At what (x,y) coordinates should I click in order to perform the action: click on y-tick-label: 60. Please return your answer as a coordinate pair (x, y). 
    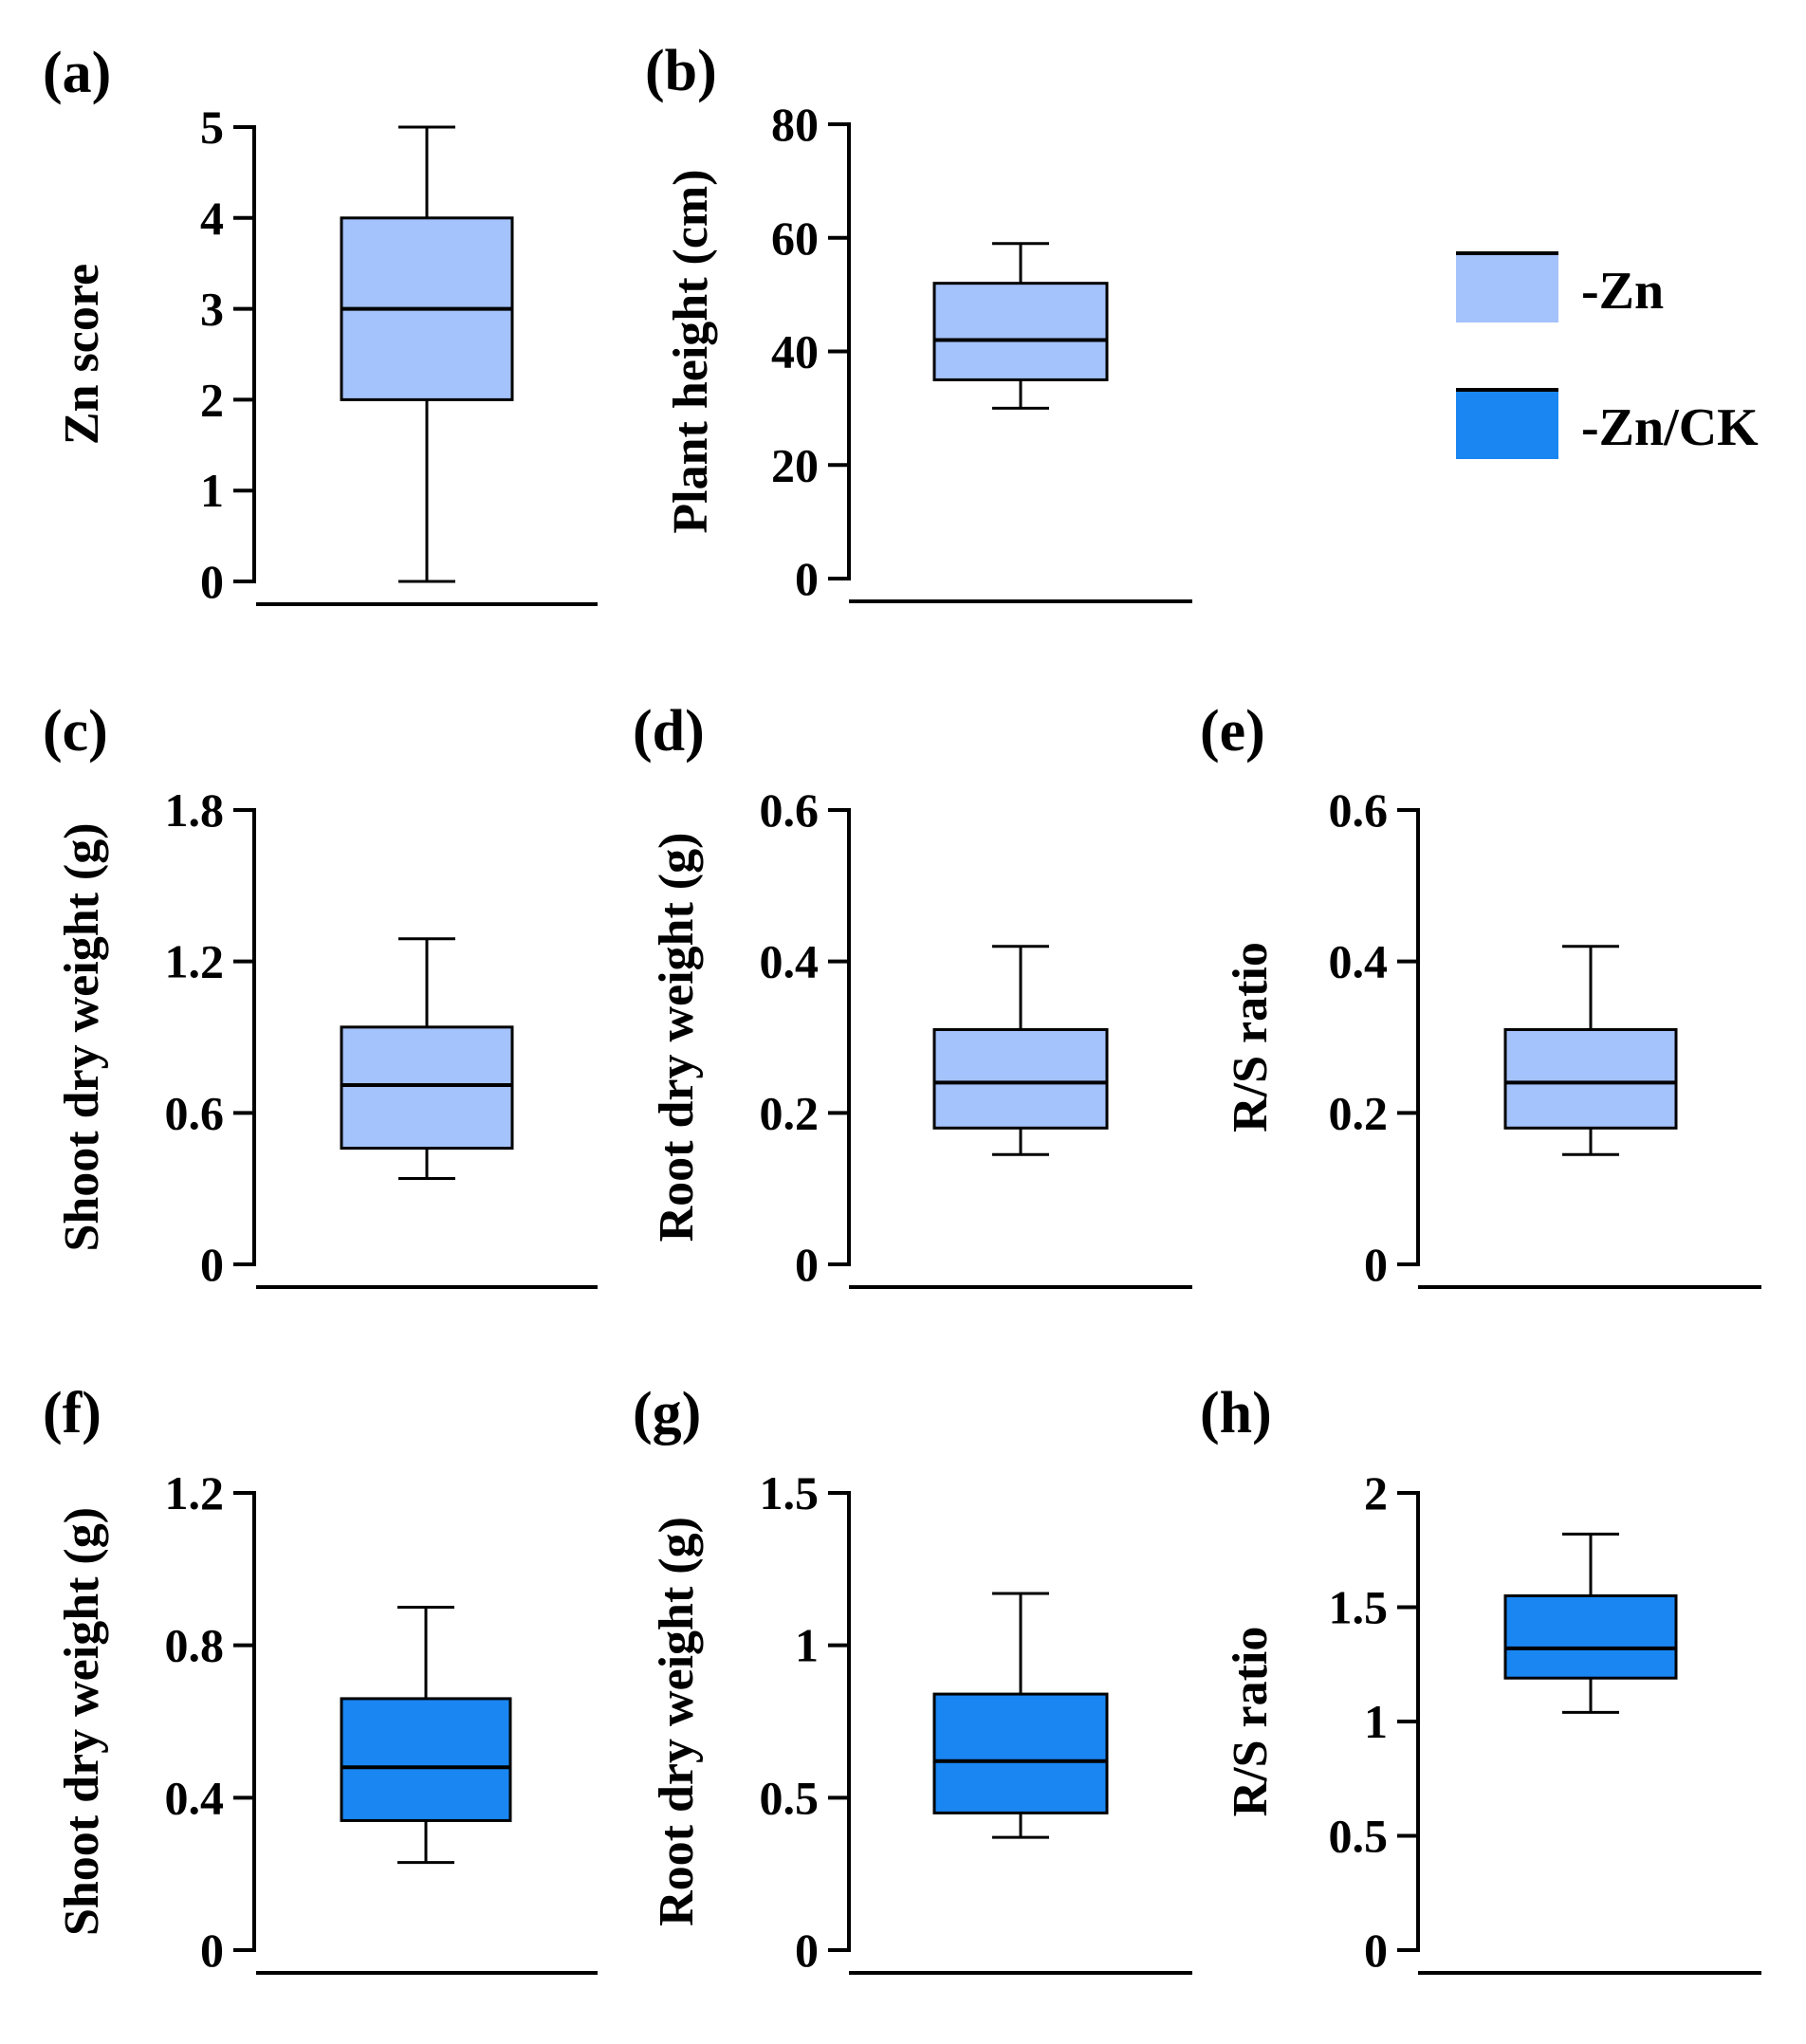
    Looking at the image, I should click on (795, 238).